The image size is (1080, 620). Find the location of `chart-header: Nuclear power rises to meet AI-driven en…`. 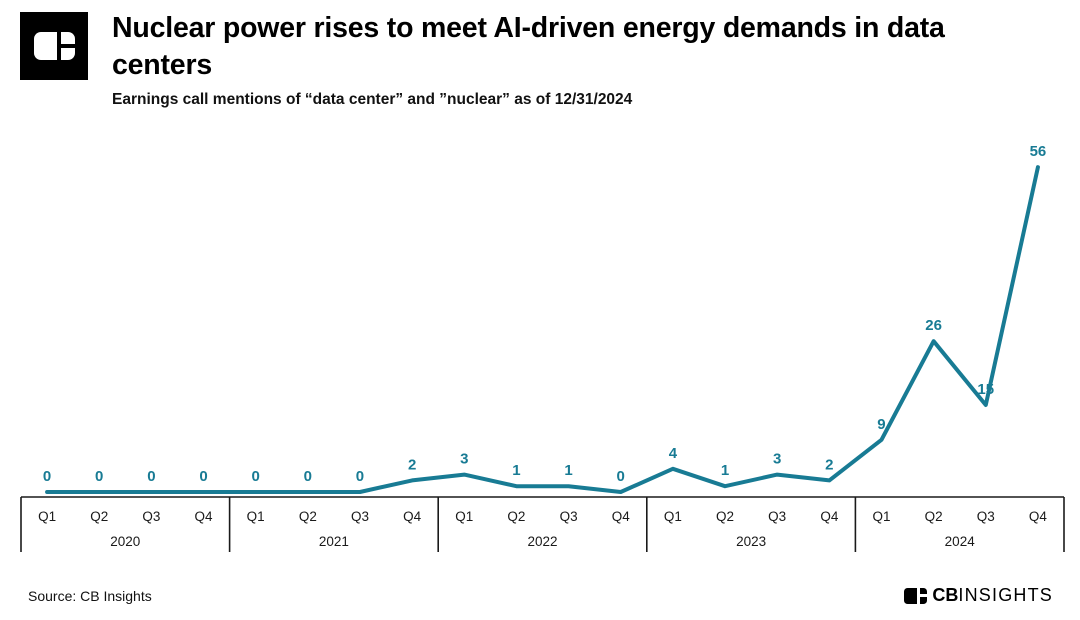

chart-header: Nuclear power rises to meet AI-driven en… is located at coordinates (587, 59).